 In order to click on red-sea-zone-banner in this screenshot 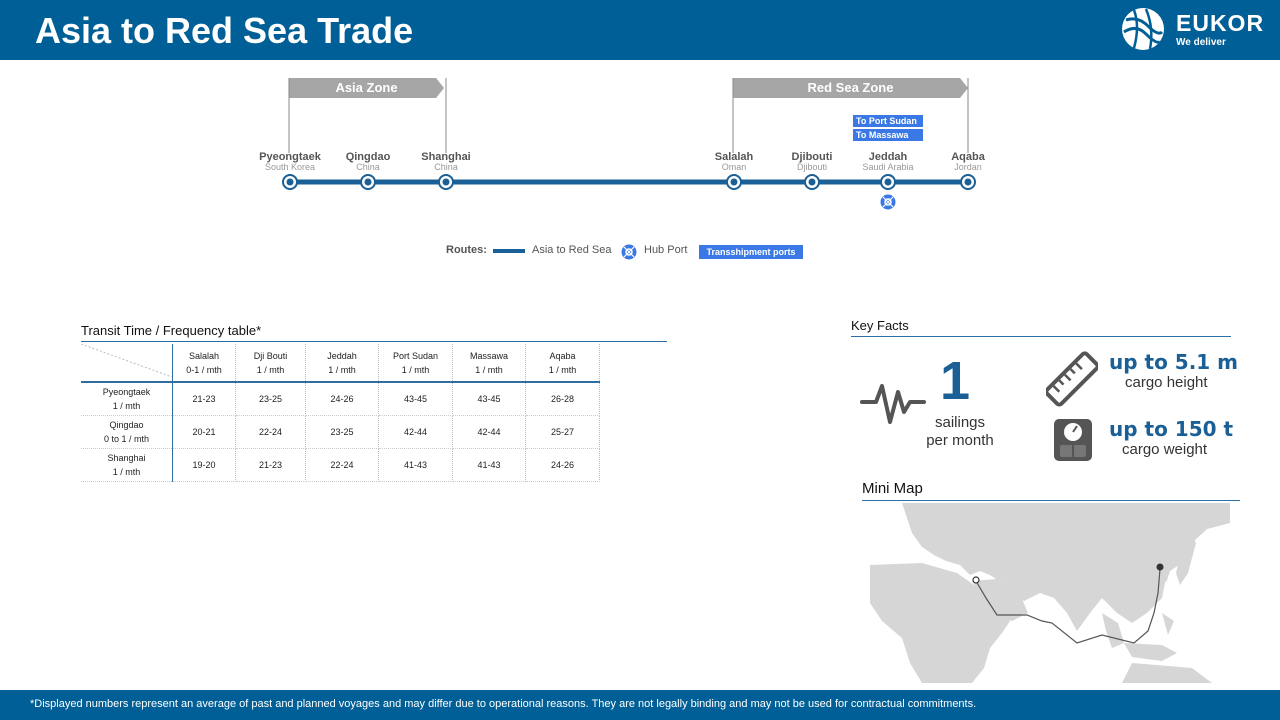, I will do `click(850, 88)`.